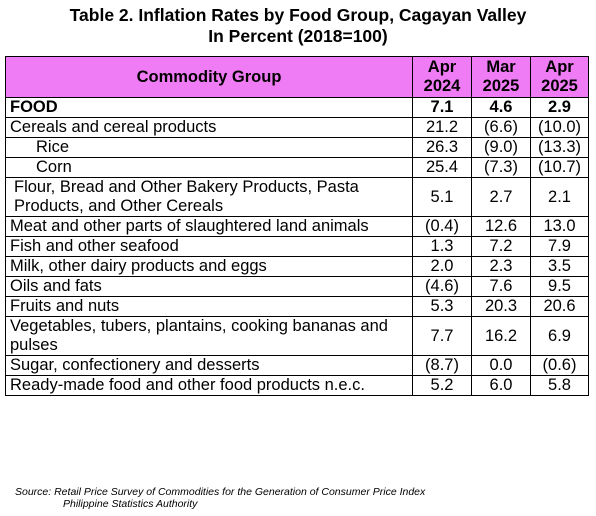 The width and height of the screenshot is (596, 516). What do you see at coordinates (559, 336) in the screenshot?
I see `cell-apr-2025: 6.9` at bounding box center [559, 336].